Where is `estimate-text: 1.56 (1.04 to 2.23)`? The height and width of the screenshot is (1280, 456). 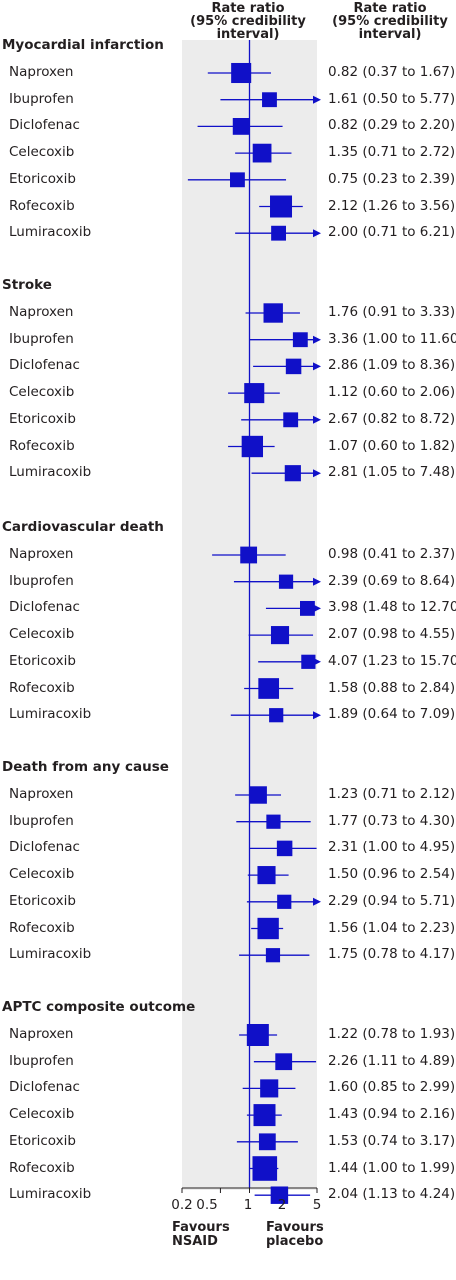 estimate-text: 1.56 (1.04 to 2.23) is located at coordinates (392, 927).